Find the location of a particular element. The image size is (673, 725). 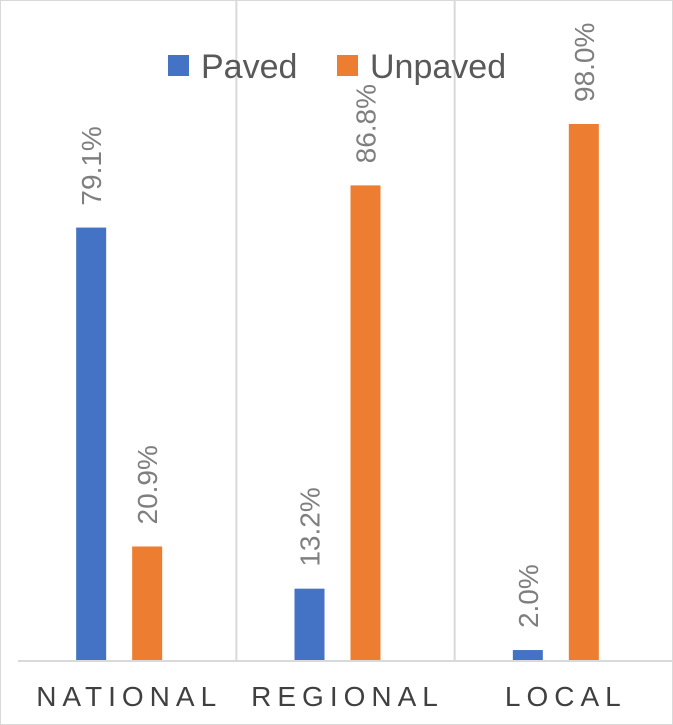

x-tick-label-regional: REGIONAL is located at coordinates (347, 696).